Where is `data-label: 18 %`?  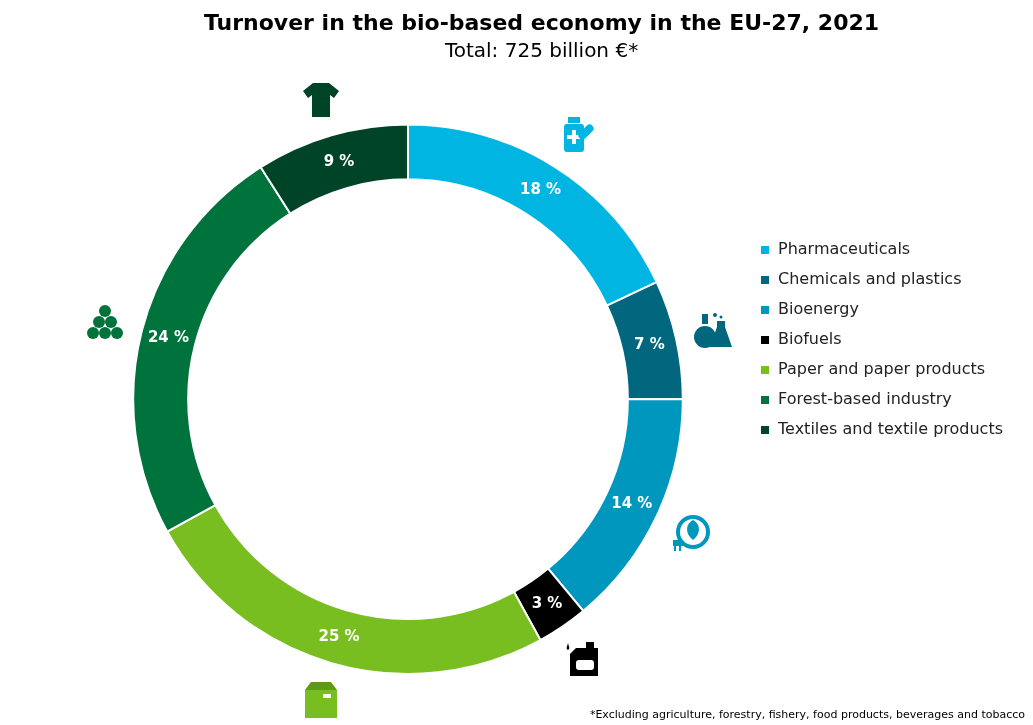
data-label: 18 % is located at coordinates (540, 189).